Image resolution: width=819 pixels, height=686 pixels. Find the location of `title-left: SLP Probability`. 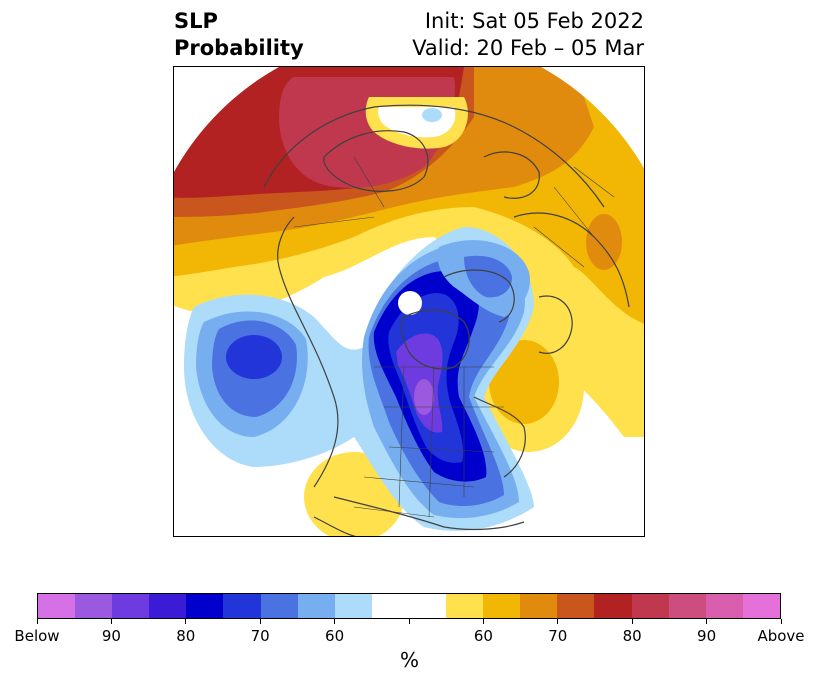

title-left: SLP Probability is located at coordinates (239, 35).